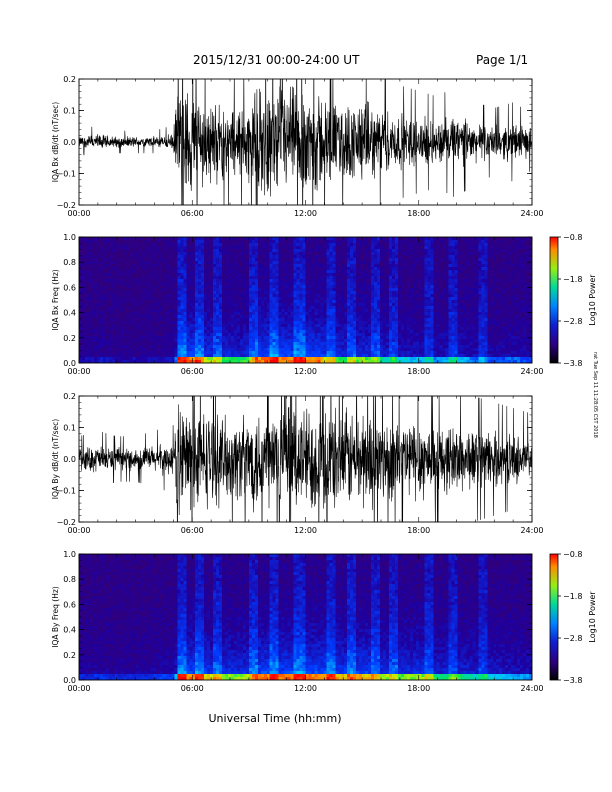 The height and width of the screenshot is (792, 612). I want to click on panel4-colorbar, so click(554, 617).